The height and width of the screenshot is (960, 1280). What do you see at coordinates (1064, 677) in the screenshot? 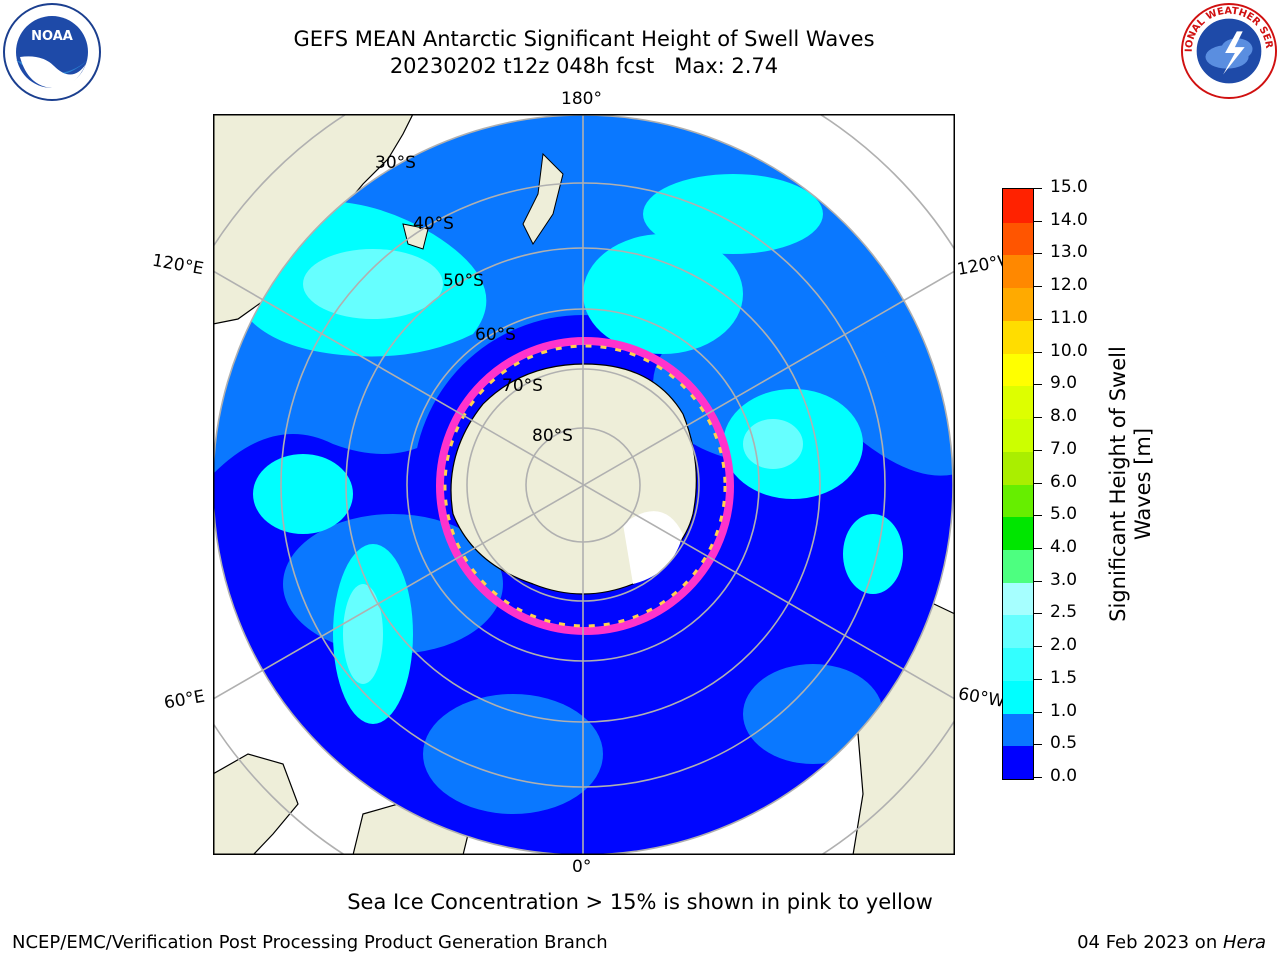
I see `colorbar-tick-label: 1.5` at bounding box center [1064, 677].